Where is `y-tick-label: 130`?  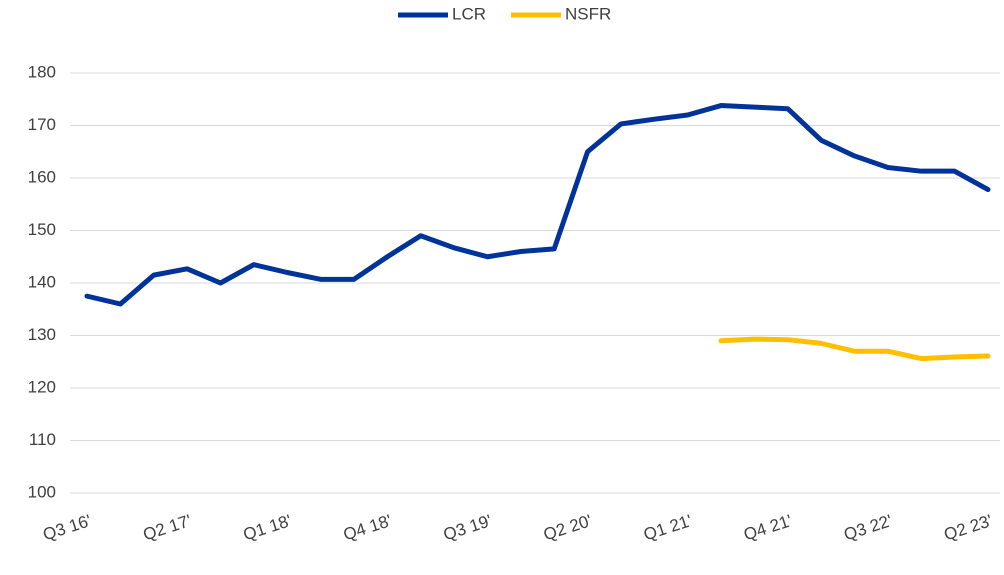
y-tick-label: 130 is located at coordinates (42, 334).